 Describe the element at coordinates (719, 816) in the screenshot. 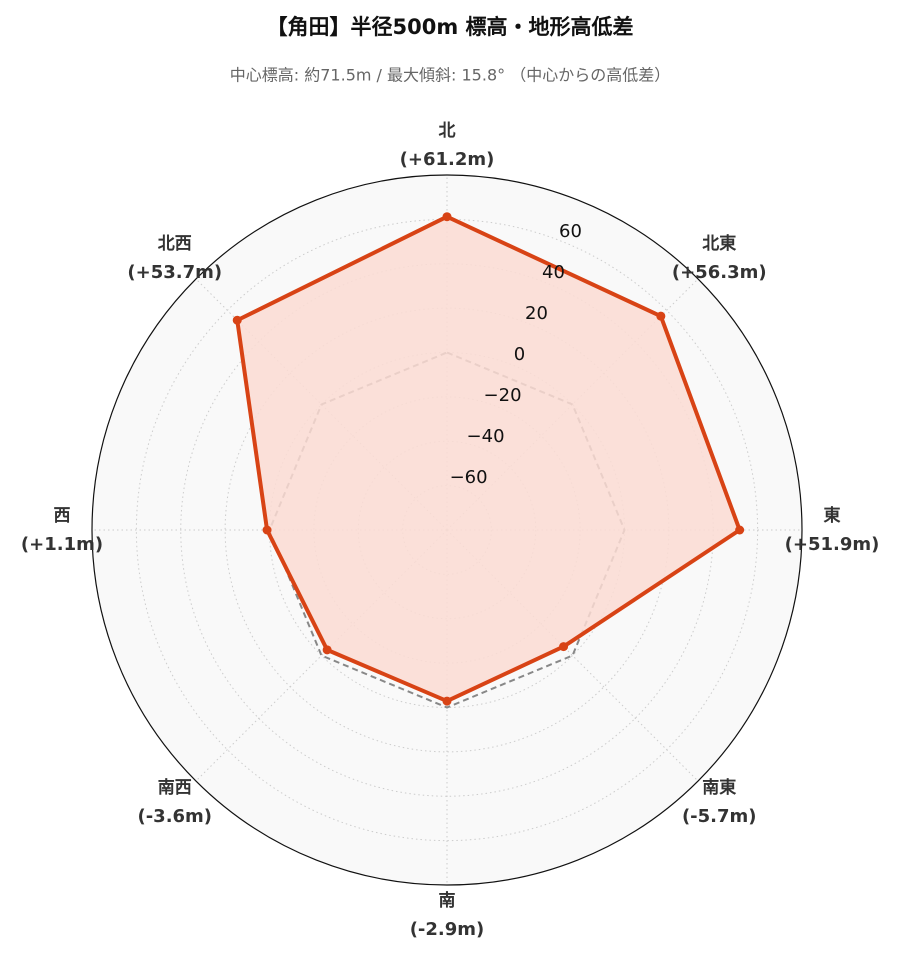

I see `value-label: (-5.7m)` at that location.